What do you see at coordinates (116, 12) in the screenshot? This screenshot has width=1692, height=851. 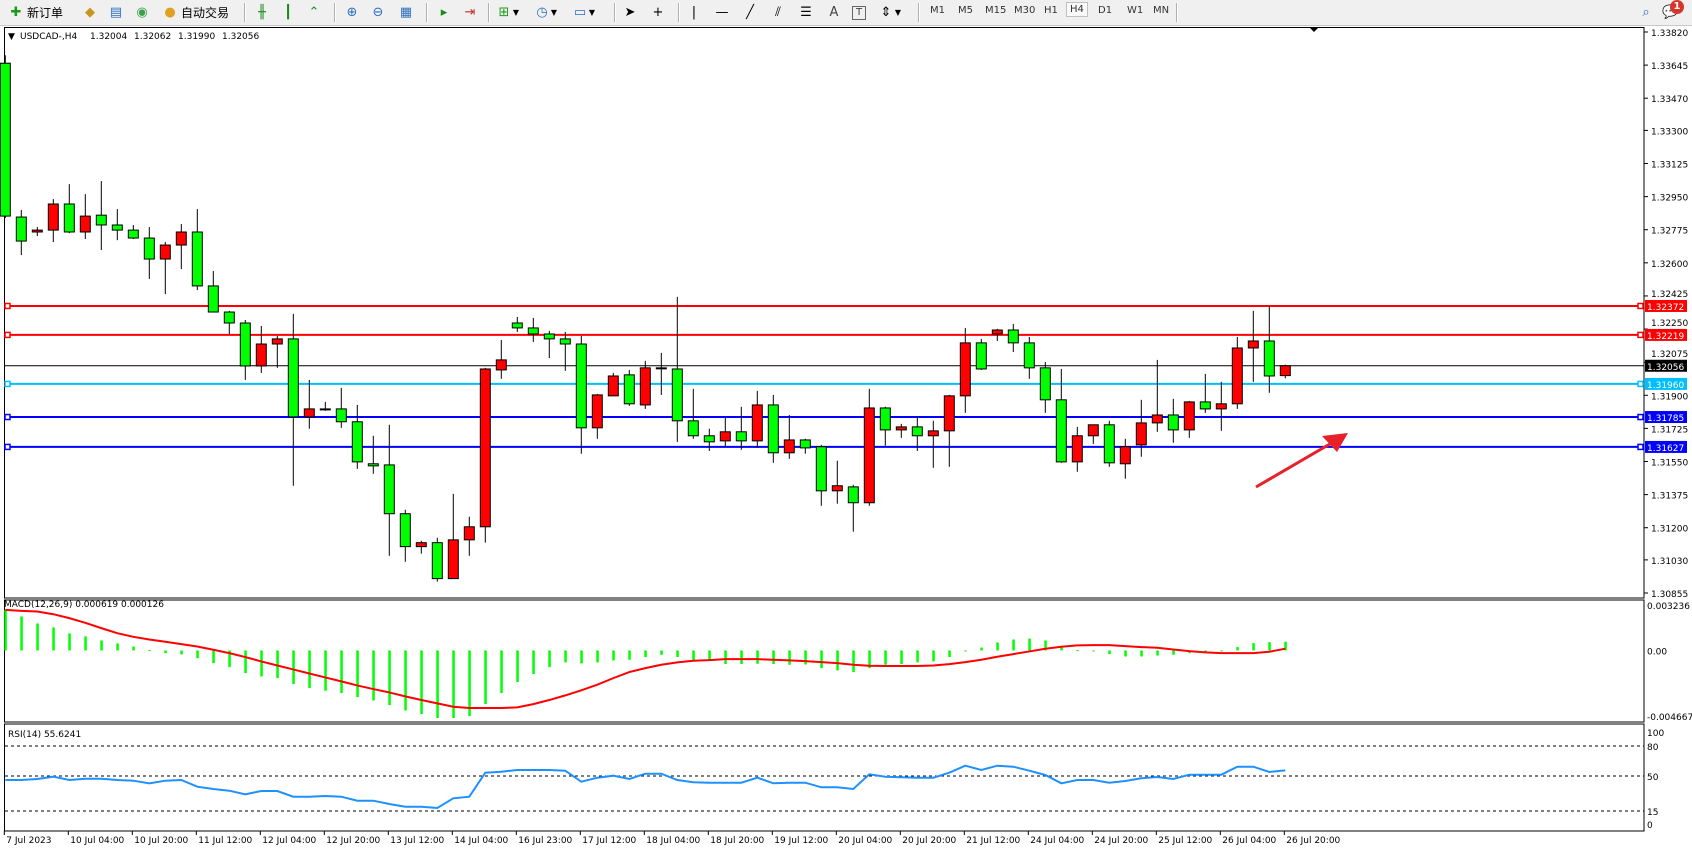 I see `data-window-button: ▤` at bounding box center [116, 12].